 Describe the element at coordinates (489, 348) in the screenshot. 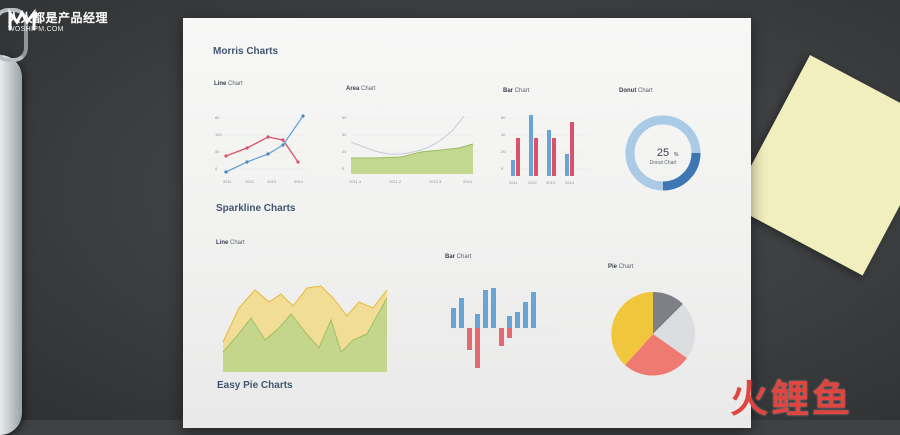

I see `sparkline-bars-negative` at that location.